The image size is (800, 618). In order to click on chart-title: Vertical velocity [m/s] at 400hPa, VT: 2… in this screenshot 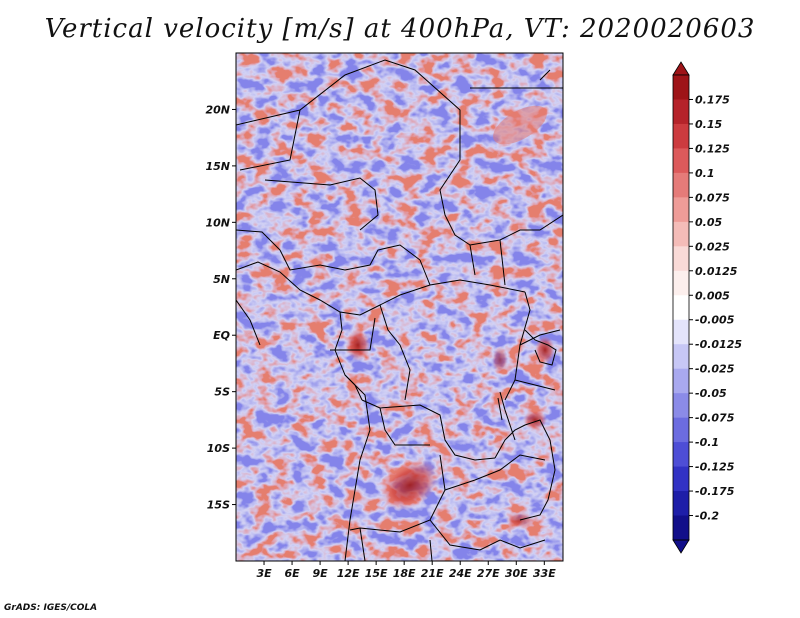, I will do `click(400, 29)`.